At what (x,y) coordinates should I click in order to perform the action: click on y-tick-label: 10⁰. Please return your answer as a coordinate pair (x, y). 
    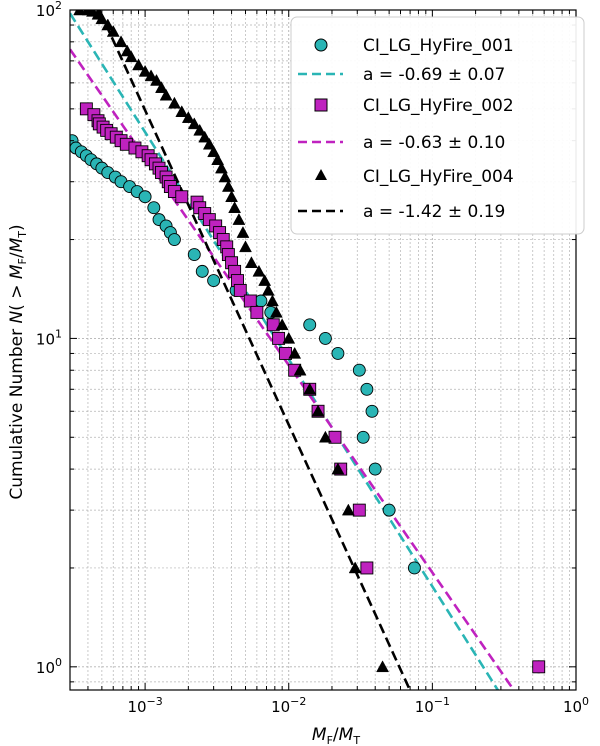
    Looking at the image, I should click on (49, 666).